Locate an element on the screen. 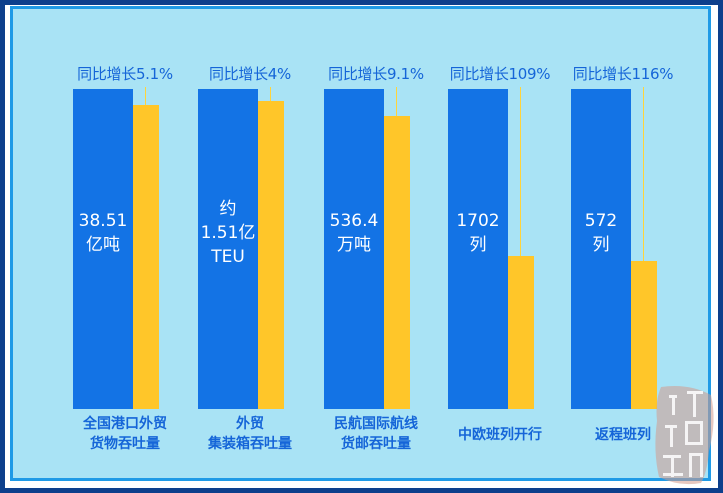 The height and width of the screenshot is (493, 723). category-label: 中欧班列开行 is located at coordinates (500, 435).